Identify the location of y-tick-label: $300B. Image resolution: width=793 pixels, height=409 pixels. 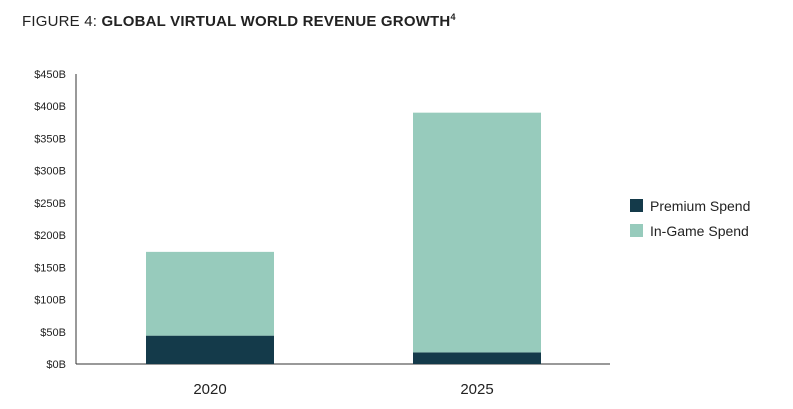
(50, 172).